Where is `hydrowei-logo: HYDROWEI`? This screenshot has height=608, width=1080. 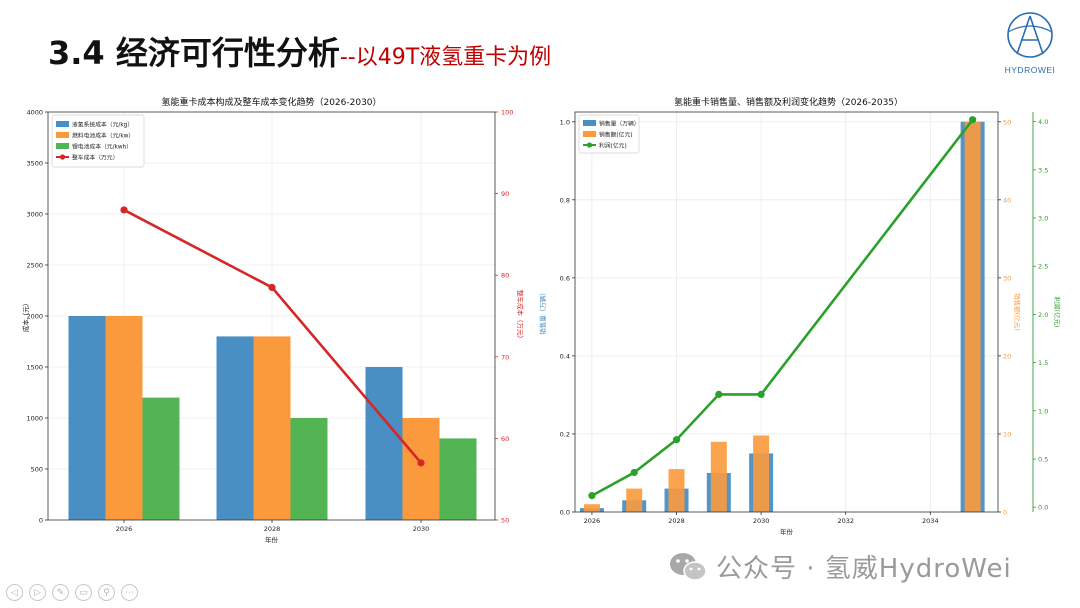 hydrowei-logo: HYDROWEI is located at coordinates (1030, 42).